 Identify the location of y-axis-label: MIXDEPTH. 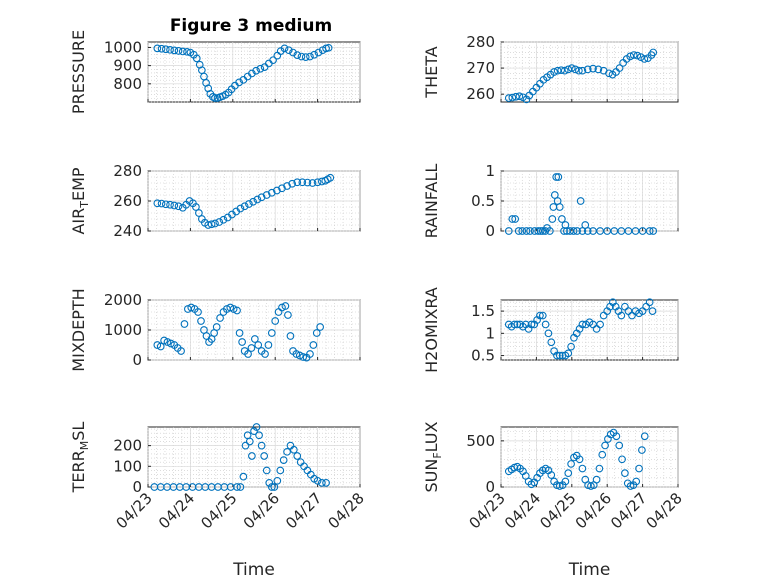
(78, 329).